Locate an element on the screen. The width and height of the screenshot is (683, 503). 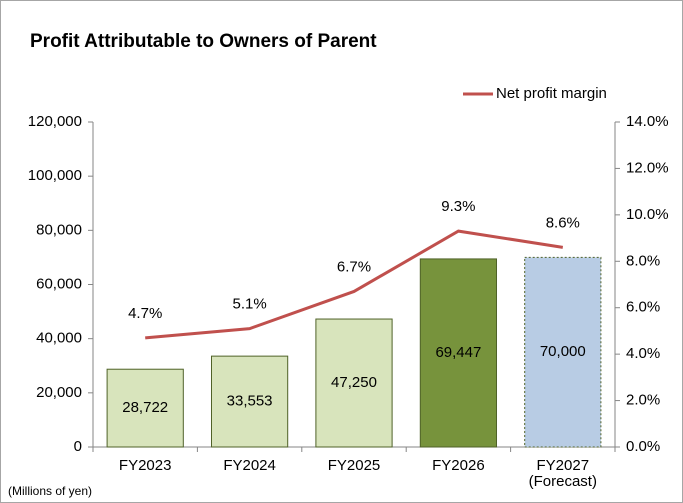
y-tick-label: 60,000 is located at coordinates (59, 283).